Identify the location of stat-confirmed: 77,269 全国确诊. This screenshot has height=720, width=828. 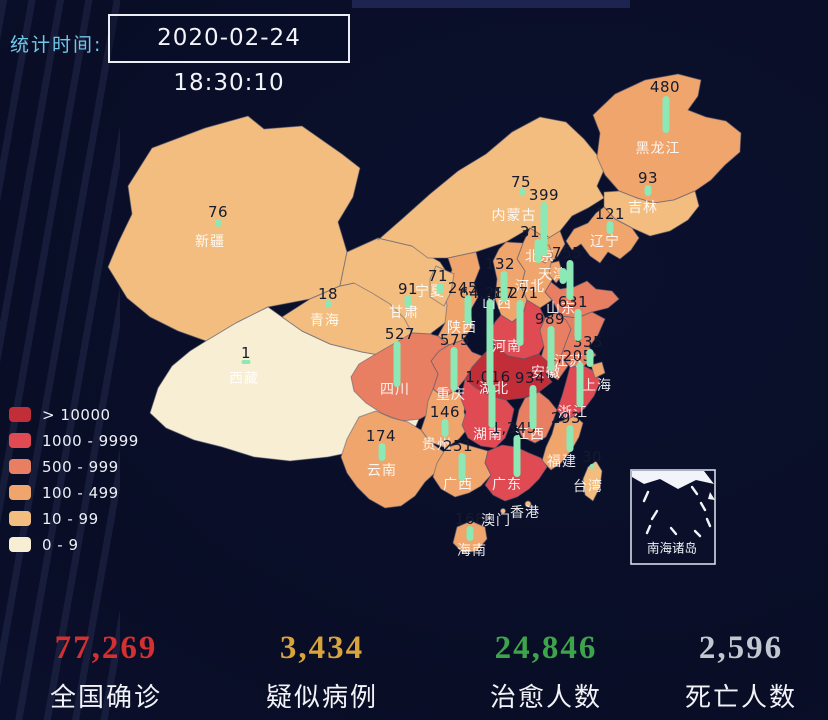
(106, 672).